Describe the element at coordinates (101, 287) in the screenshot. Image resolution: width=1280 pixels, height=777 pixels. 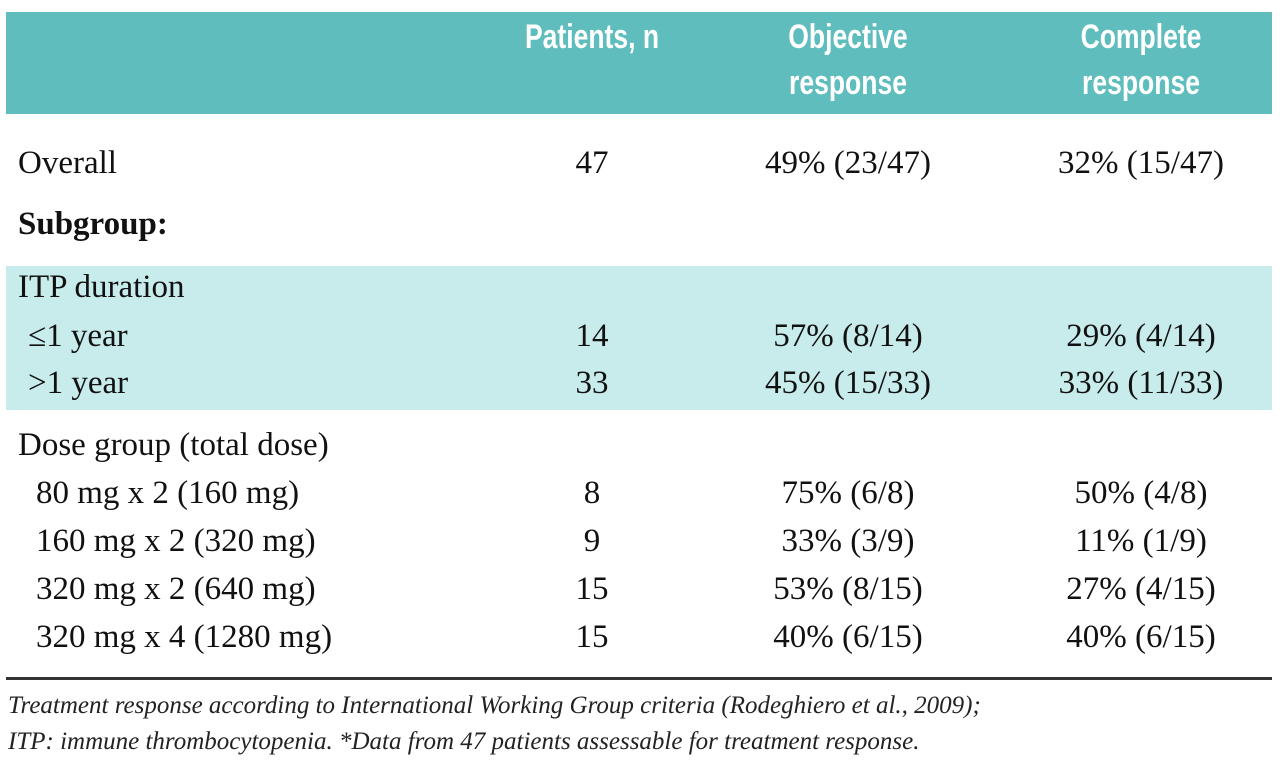
I see `row-label: ITP duration` at that location.